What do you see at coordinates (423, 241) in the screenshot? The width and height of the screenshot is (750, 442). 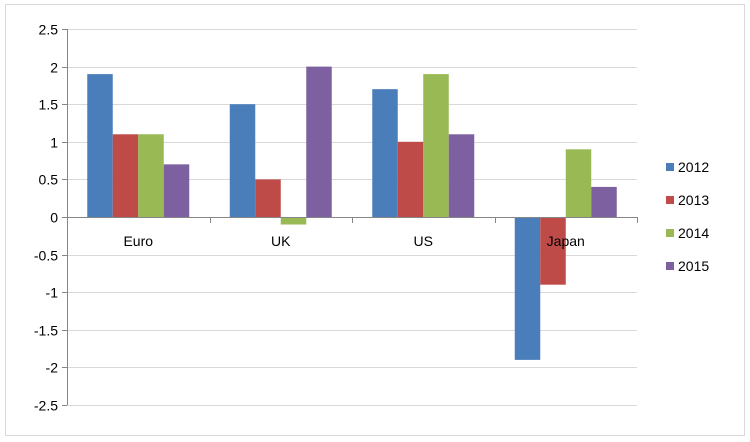 I see `category-label-us: US` at bounding box center [423, 241].